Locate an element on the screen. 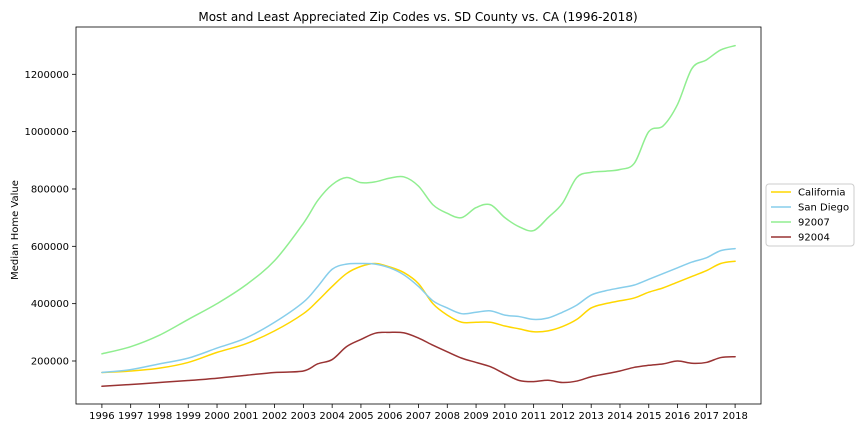 This screenshot has width=864, height=432. x-tick-label: 2009 is located at coordinates (475, 416).